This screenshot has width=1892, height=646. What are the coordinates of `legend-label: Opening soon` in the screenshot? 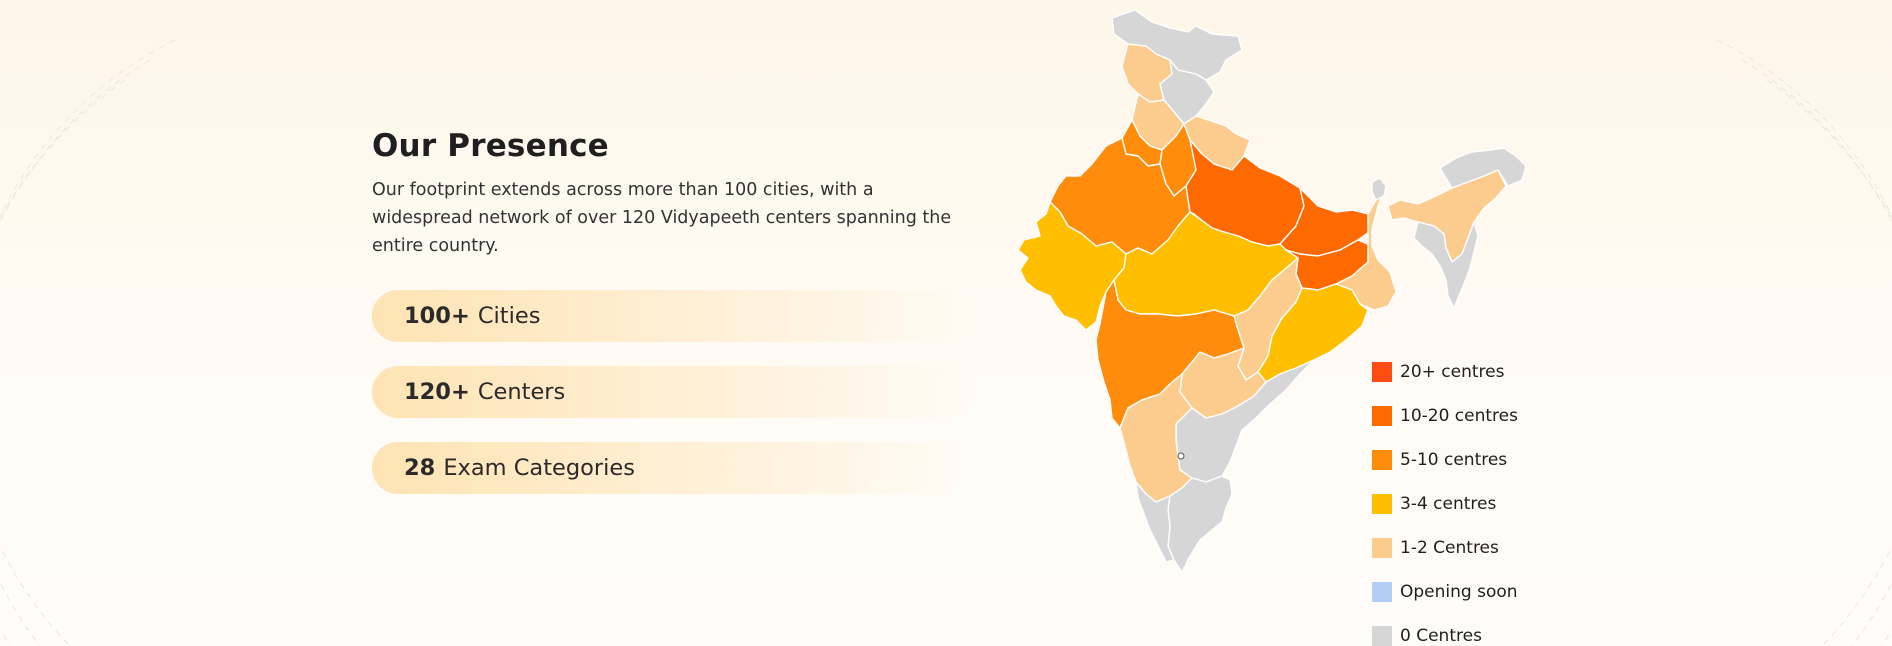 It's located at (1459, 592).